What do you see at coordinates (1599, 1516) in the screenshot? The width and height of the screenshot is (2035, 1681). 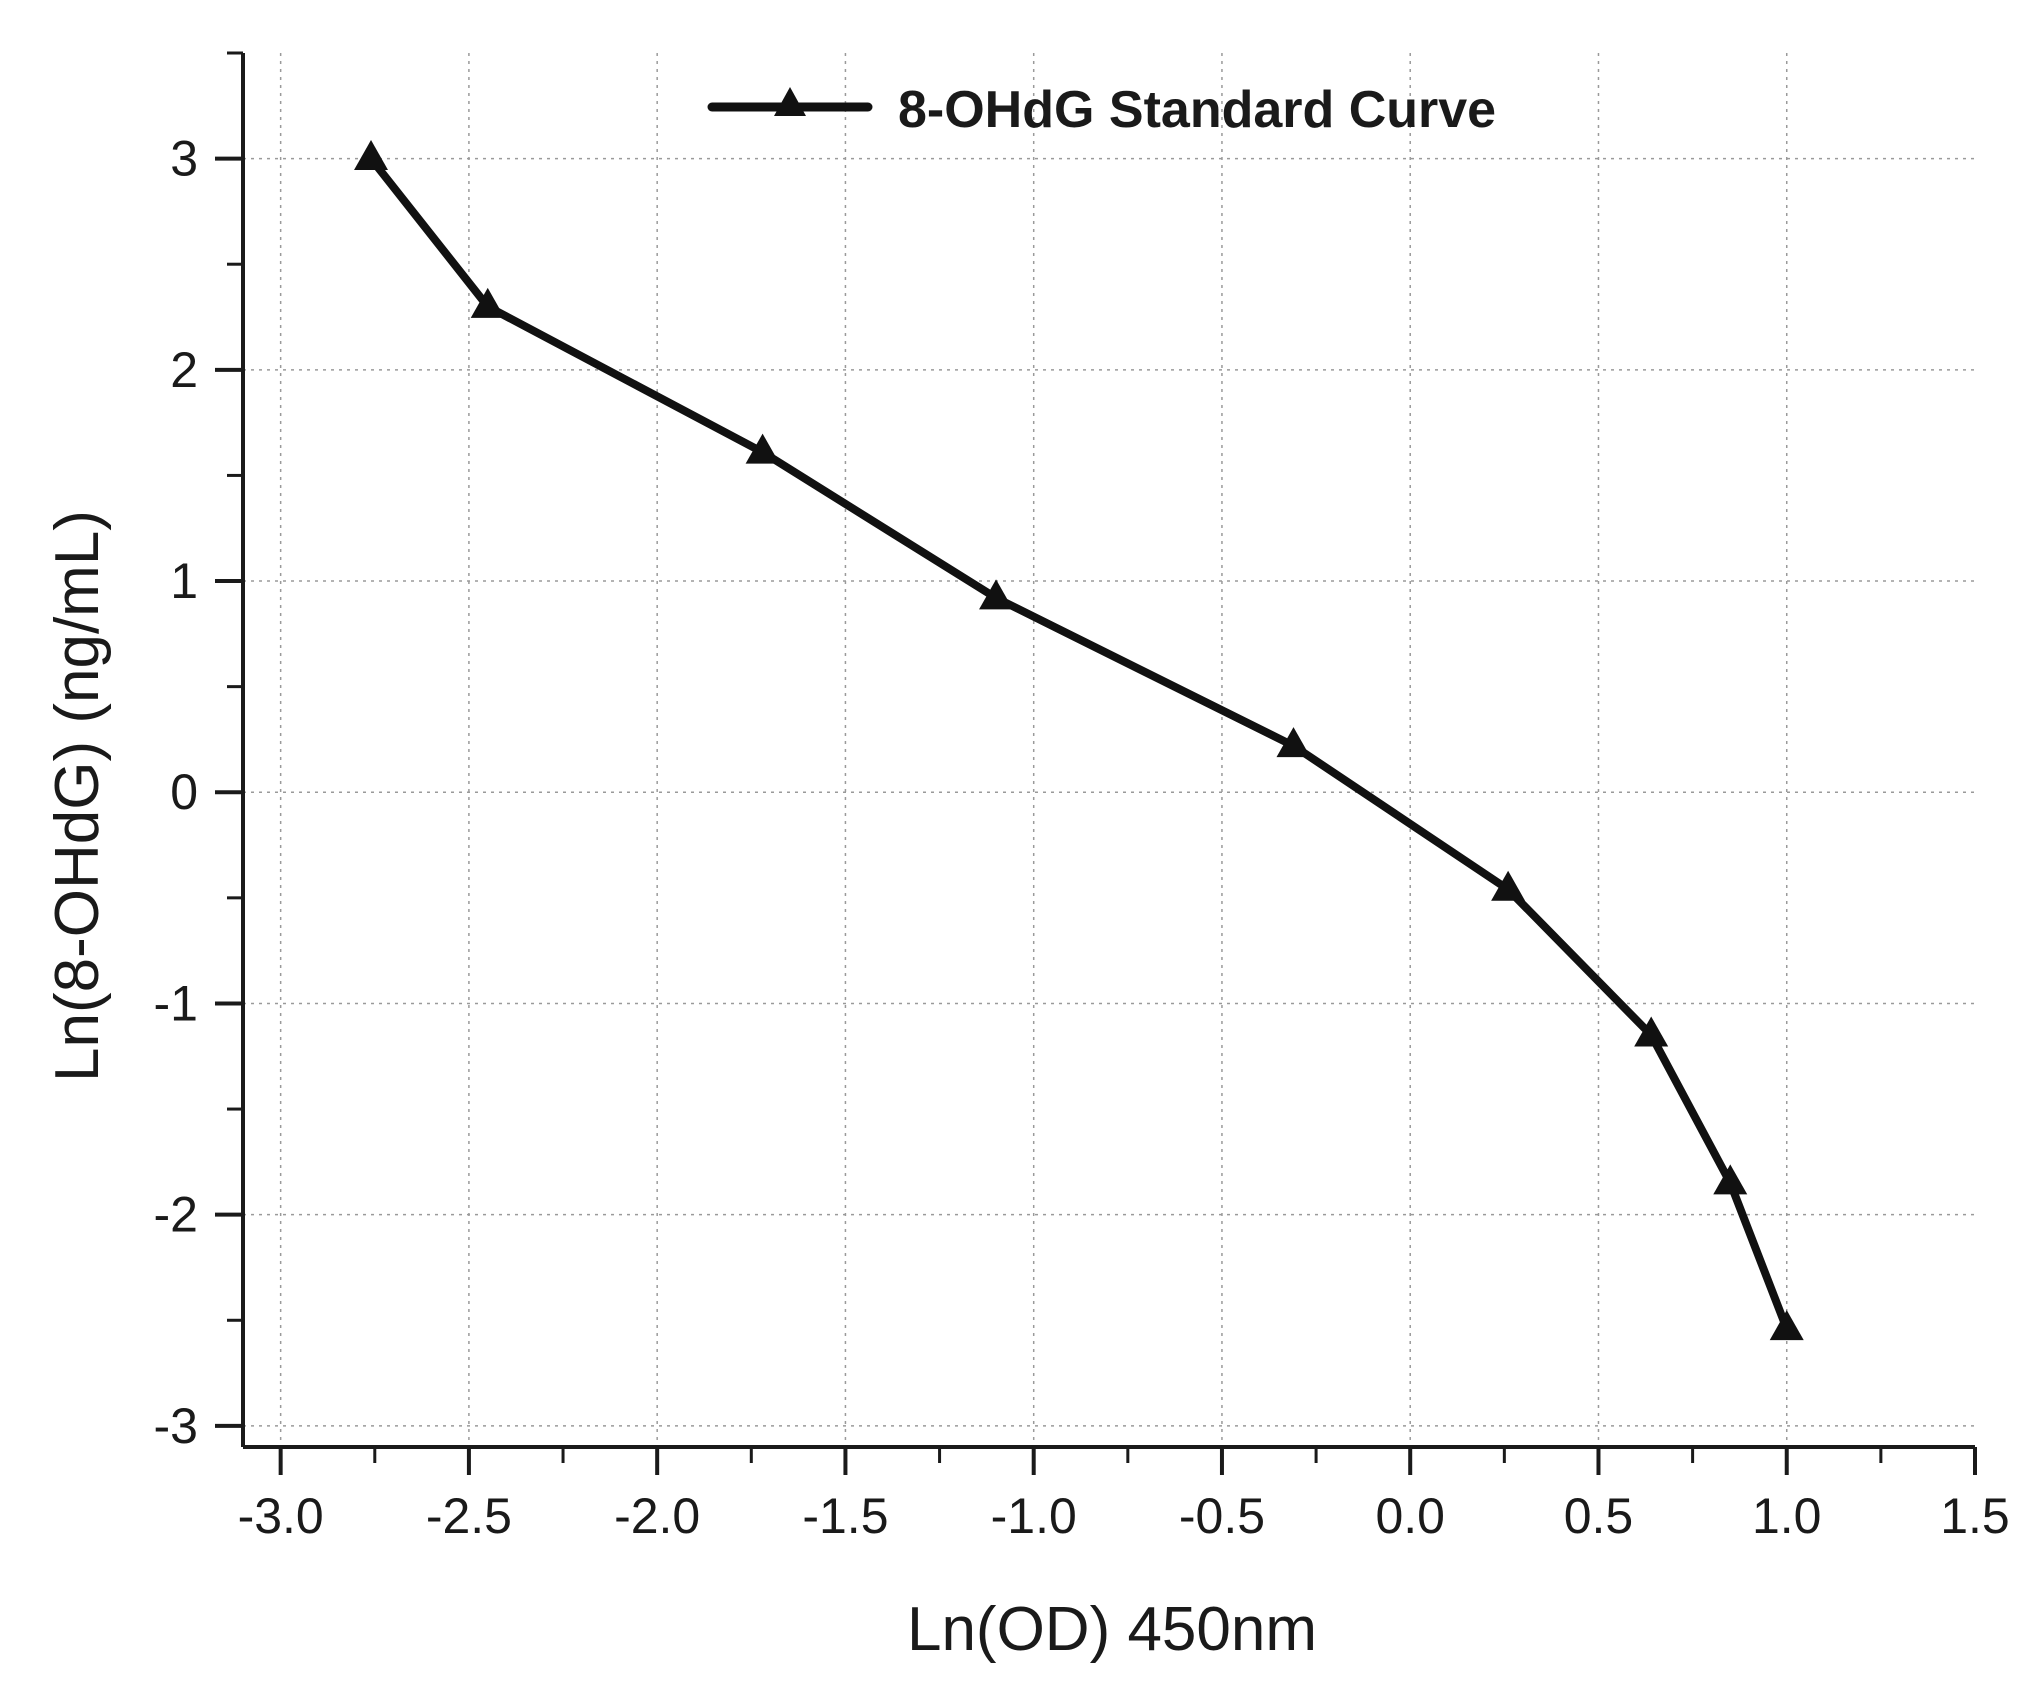 I see `x-tick-label: 0.5` at bounding box center [1599, 1516].